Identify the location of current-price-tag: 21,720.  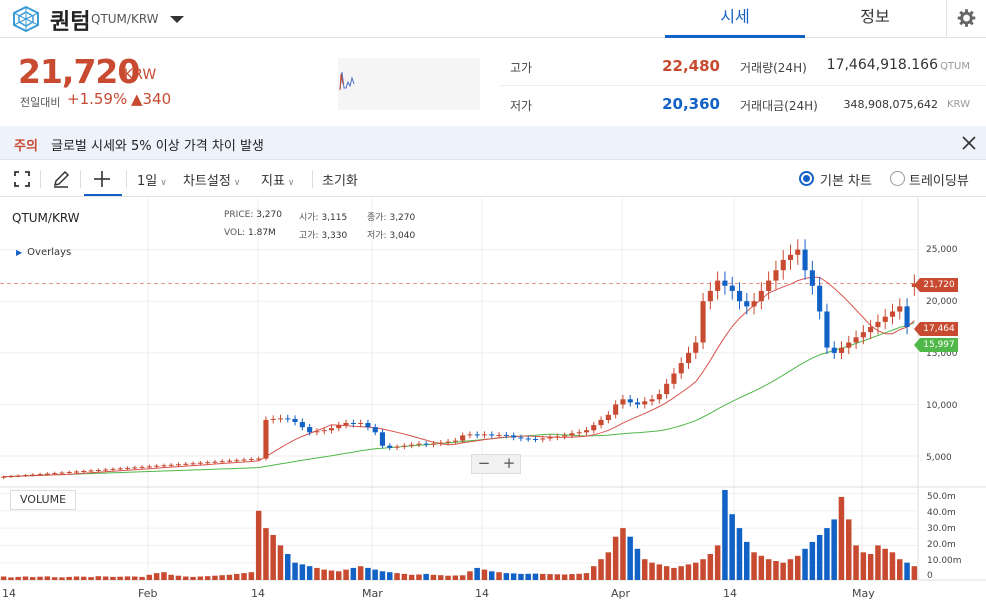
(936, 285).